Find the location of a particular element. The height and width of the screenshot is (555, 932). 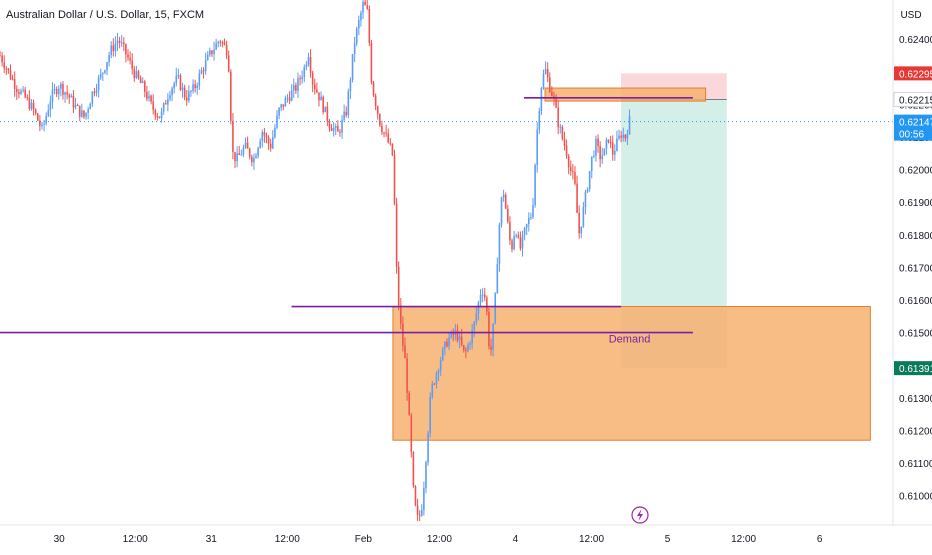

price-axis-panel is located at coordinates (912, 262).